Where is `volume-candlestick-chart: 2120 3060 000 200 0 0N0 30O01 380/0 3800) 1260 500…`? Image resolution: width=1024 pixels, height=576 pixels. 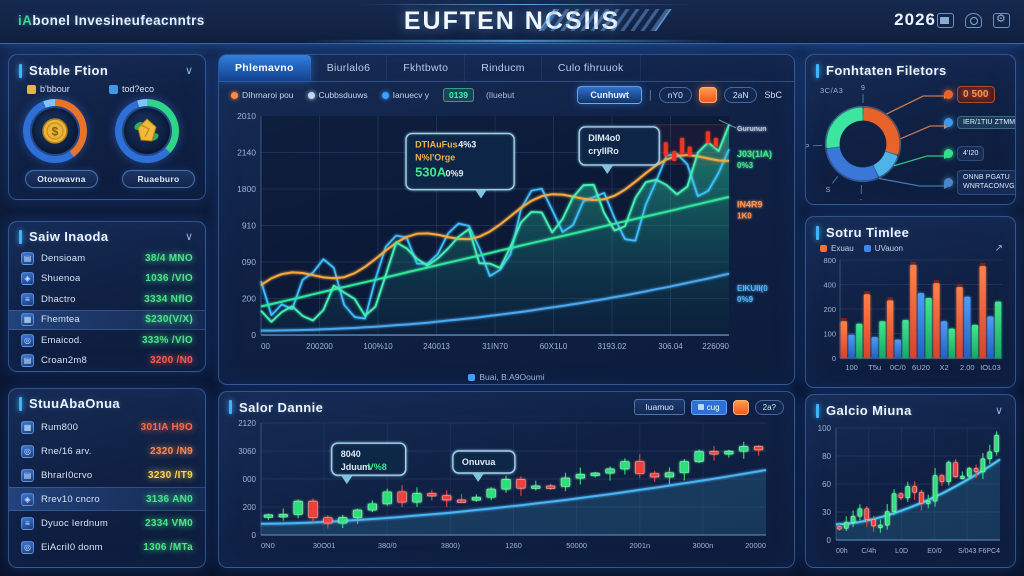 volume-candlestick-chart: 2120 3060 000 200 0 0N0 30O01 380/0 3800) 1260 500… is located at coordinates (507, 490).